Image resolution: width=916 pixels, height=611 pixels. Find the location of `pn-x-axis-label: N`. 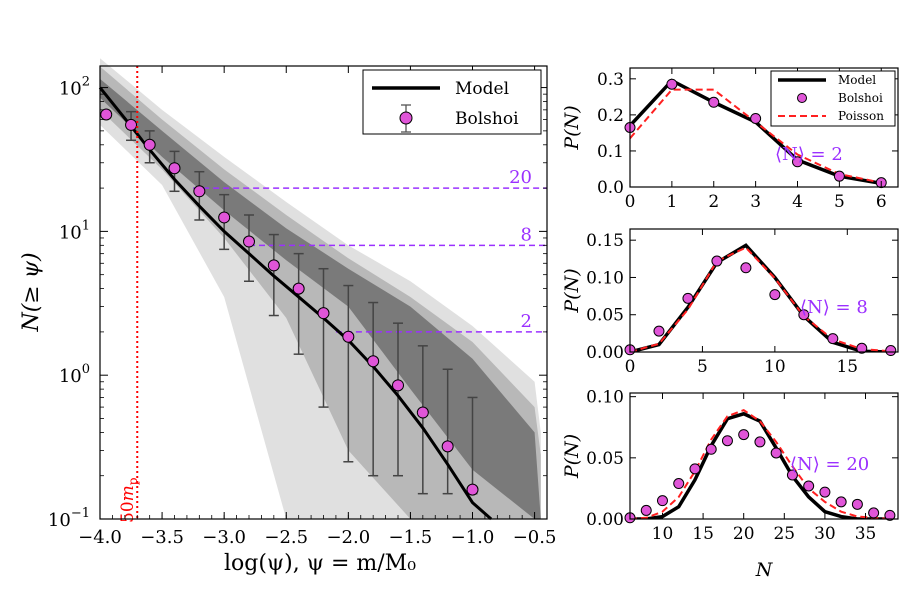

pn-x-axis-label: N is located at coordinates (764, 570).